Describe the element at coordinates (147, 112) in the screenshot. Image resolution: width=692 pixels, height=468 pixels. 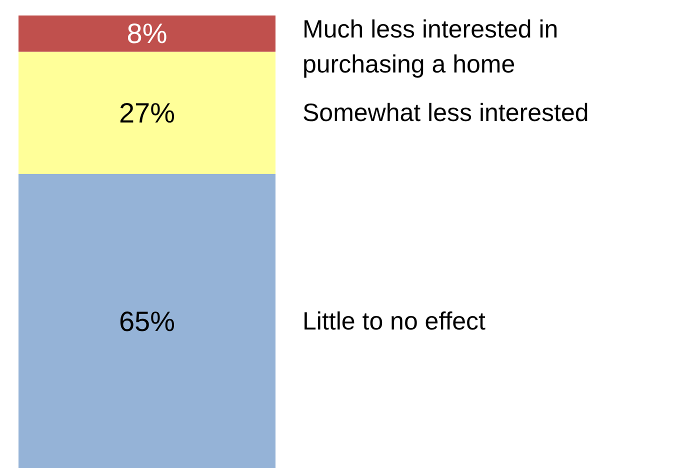
I see `data-label: 27%` at that location.